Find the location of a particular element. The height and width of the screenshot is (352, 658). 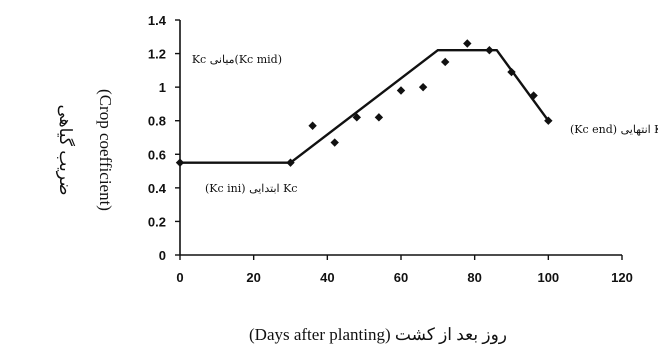

y-axis-title-fa: ضریب گیاهی is located at coordinates (65, 149).